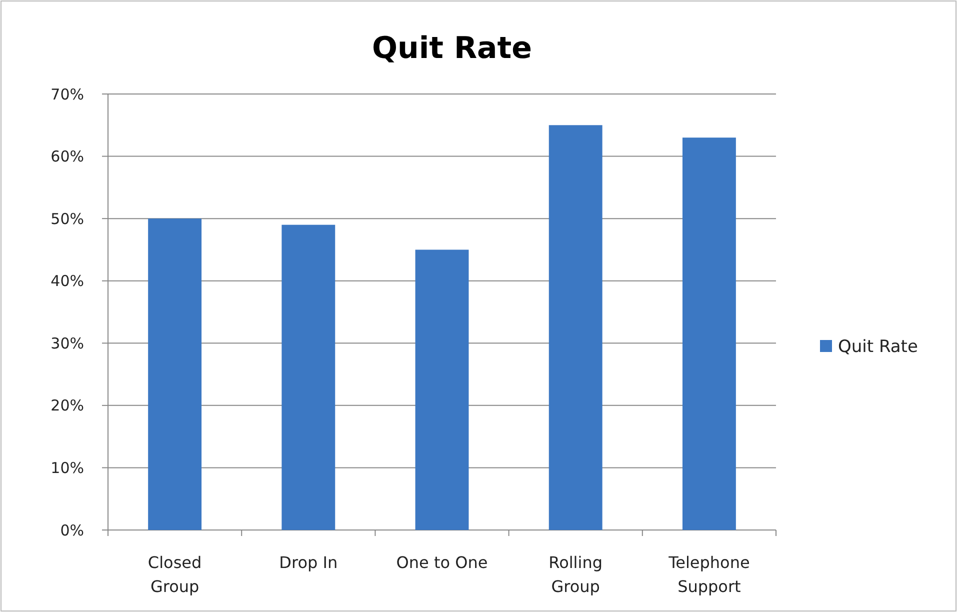  What do you see at coordinates (452, 48) in the screenshot?
I see `chart-title: Quit Rate` at bounding box center [452, 48].